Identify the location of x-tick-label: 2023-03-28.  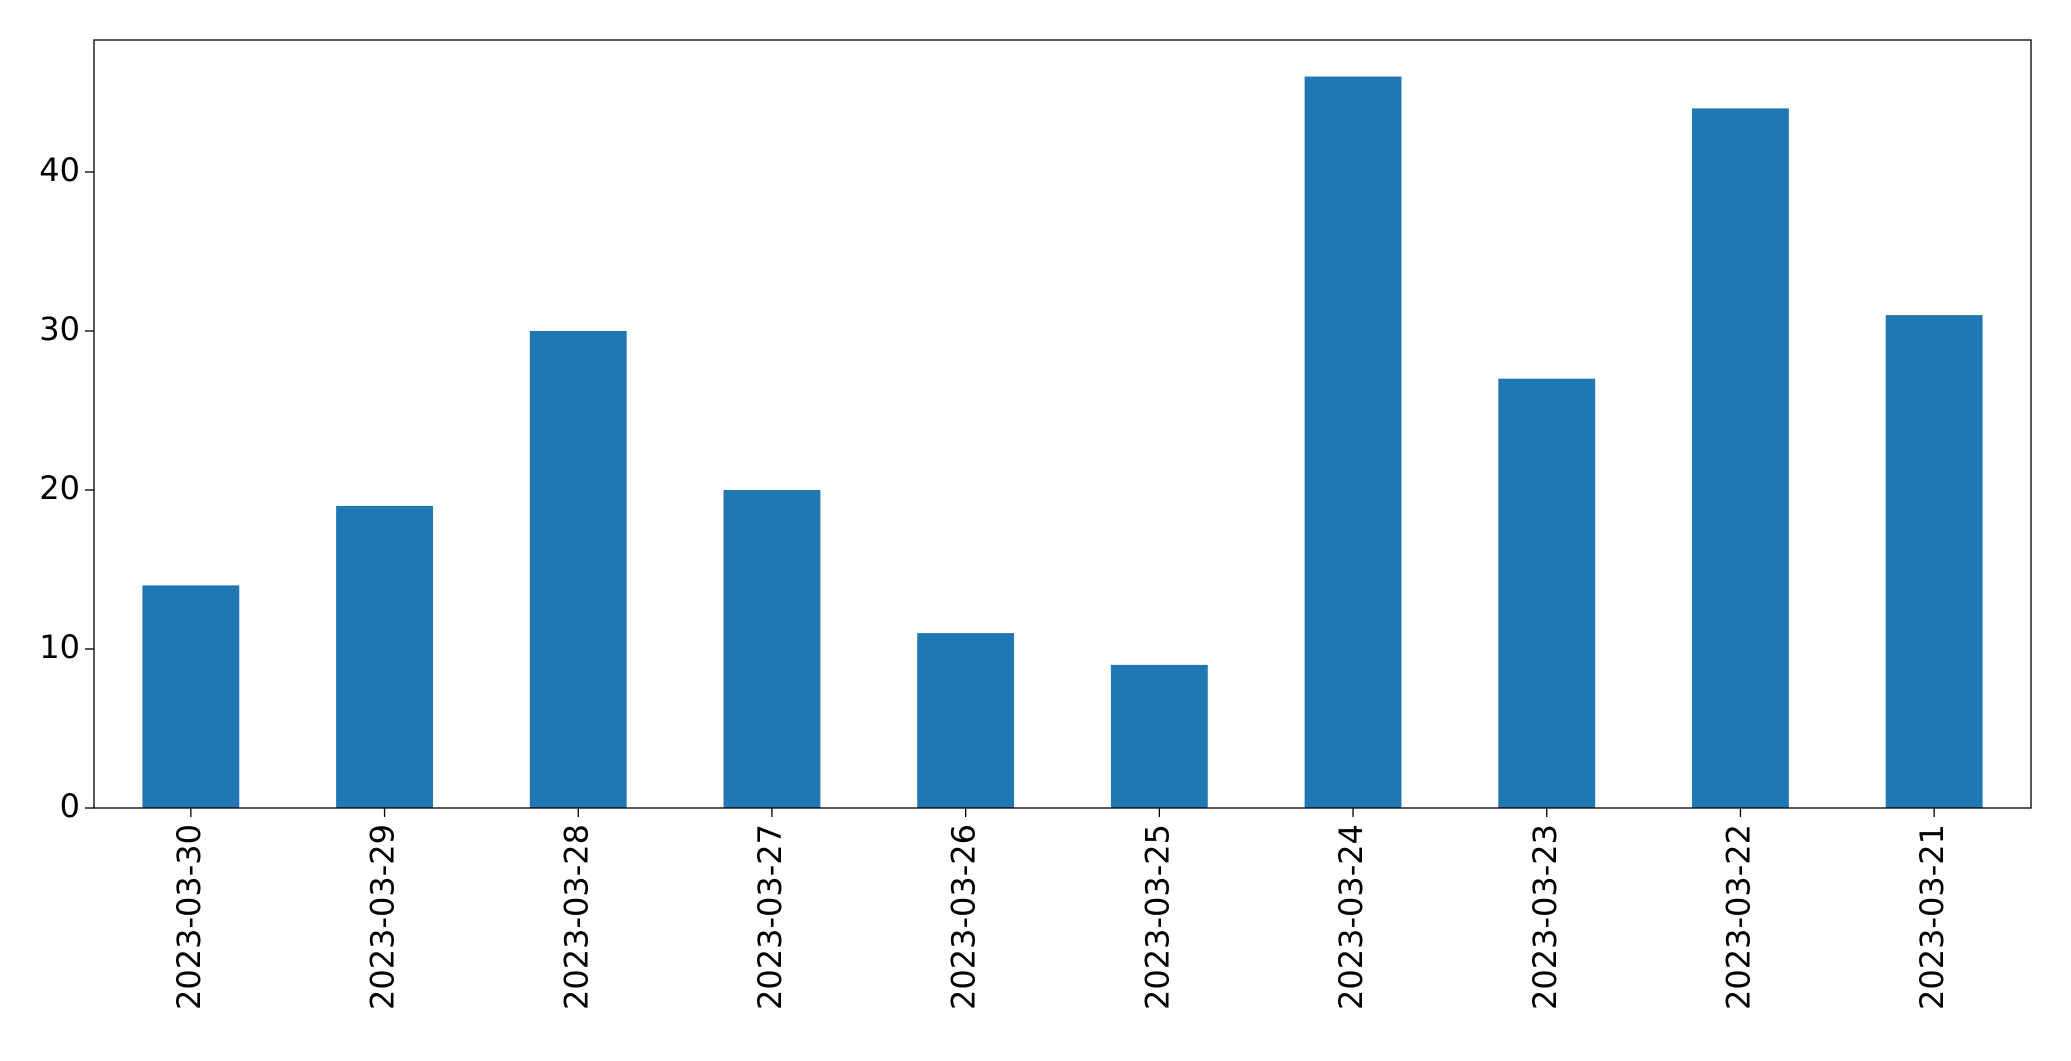
(576, 917).